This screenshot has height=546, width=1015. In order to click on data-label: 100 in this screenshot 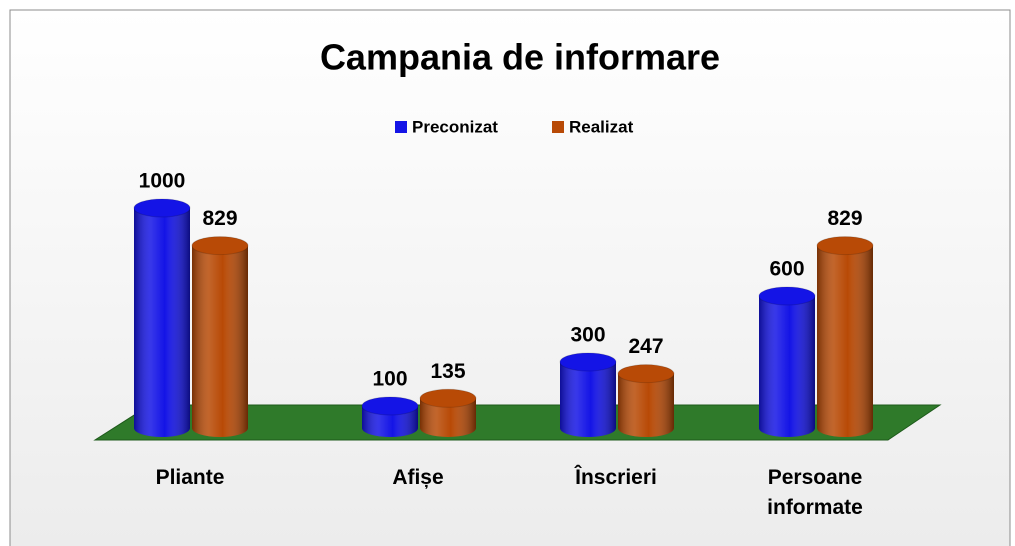, I will do `click(389, 379)`.